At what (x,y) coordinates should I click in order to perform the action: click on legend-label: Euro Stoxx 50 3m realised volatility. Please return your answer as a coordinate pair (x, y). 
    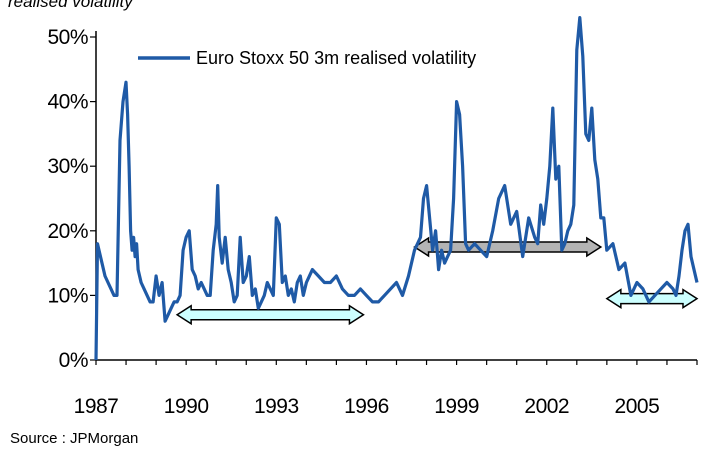
    Looking at the image, I should click on (336, 58).